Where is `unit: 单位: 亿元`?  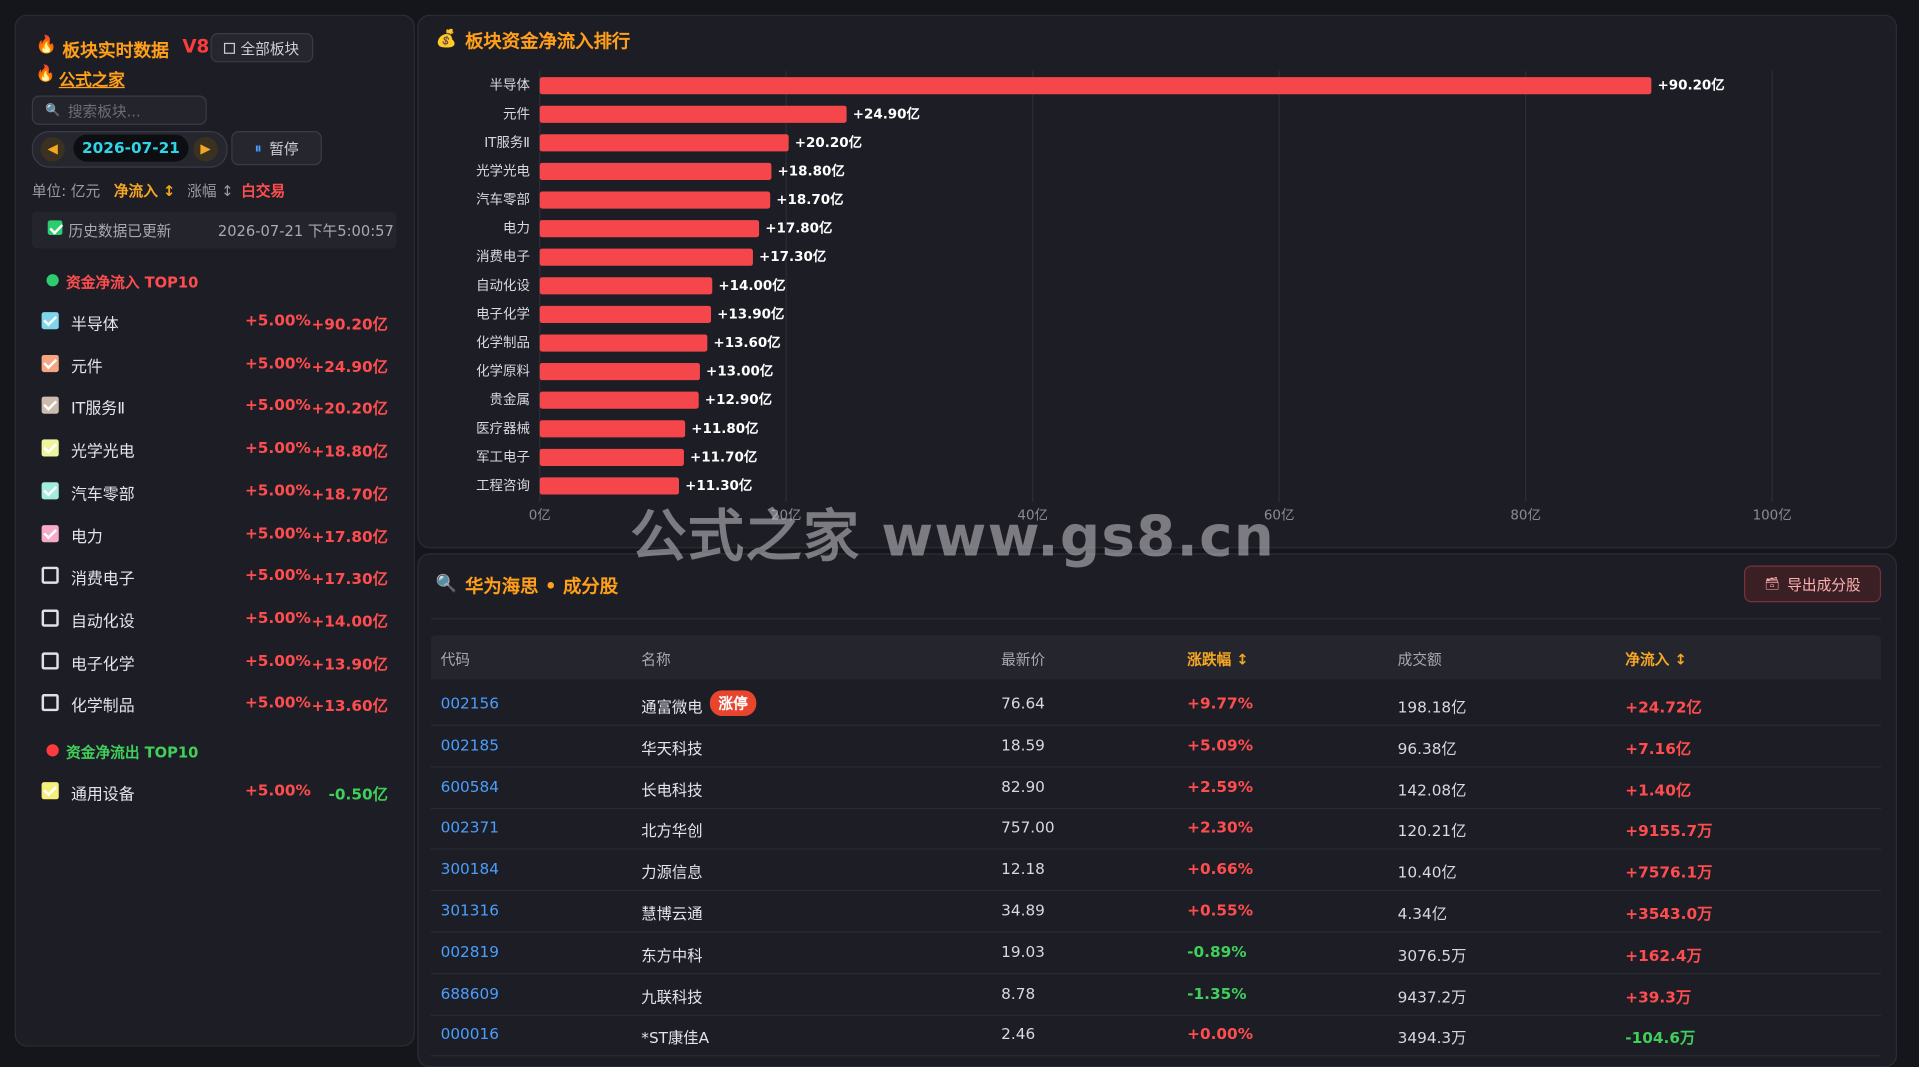 unit: 单位: 亿元 is located at coordinates (66, 191).